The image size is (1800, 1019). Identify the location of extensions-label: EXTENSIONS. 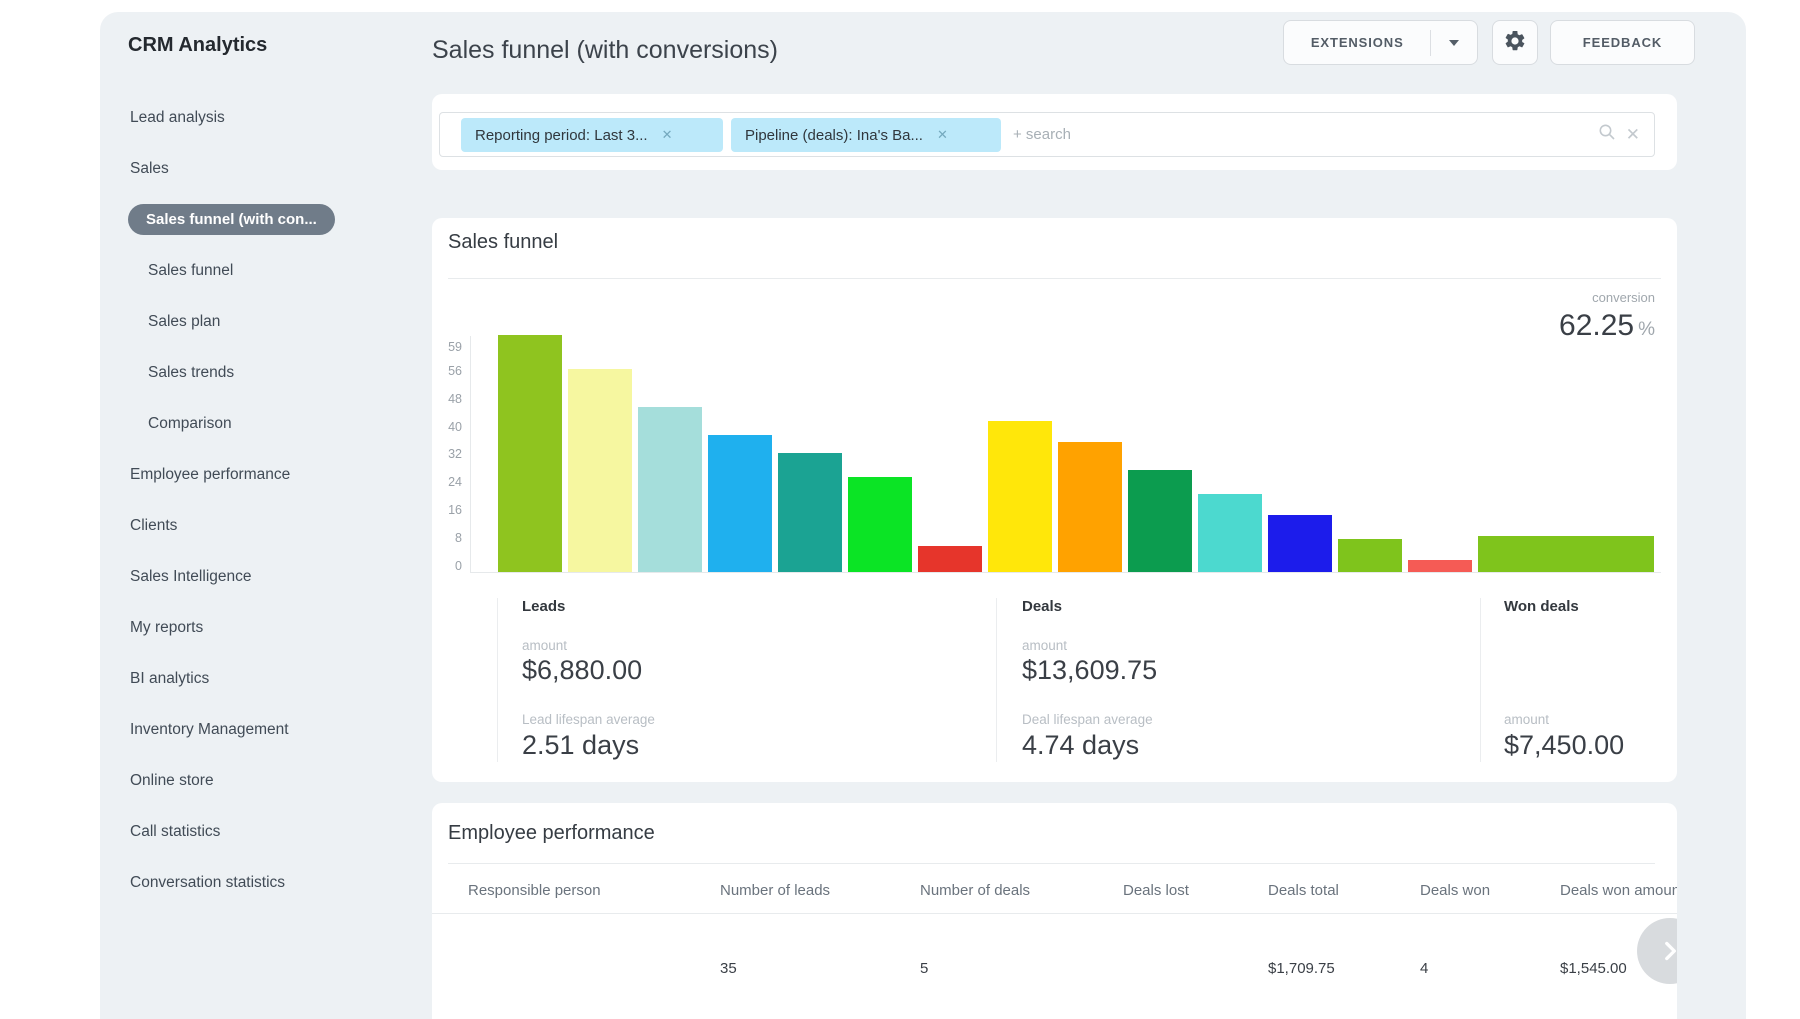
(1357, 42).